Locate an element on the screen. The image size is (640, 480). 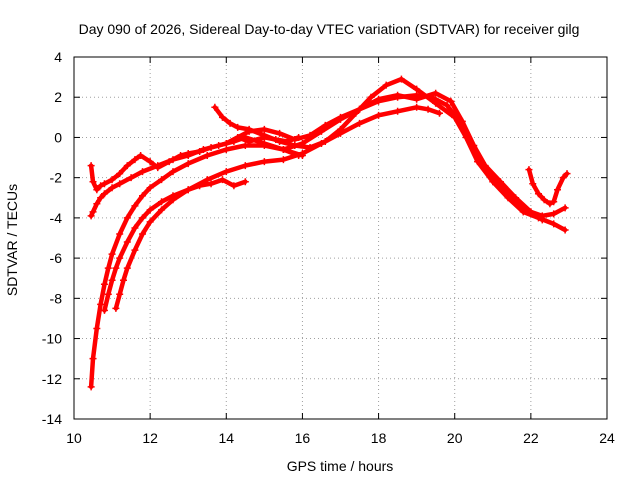
y-tick-label: -12 is located at coordinates (52, 379).